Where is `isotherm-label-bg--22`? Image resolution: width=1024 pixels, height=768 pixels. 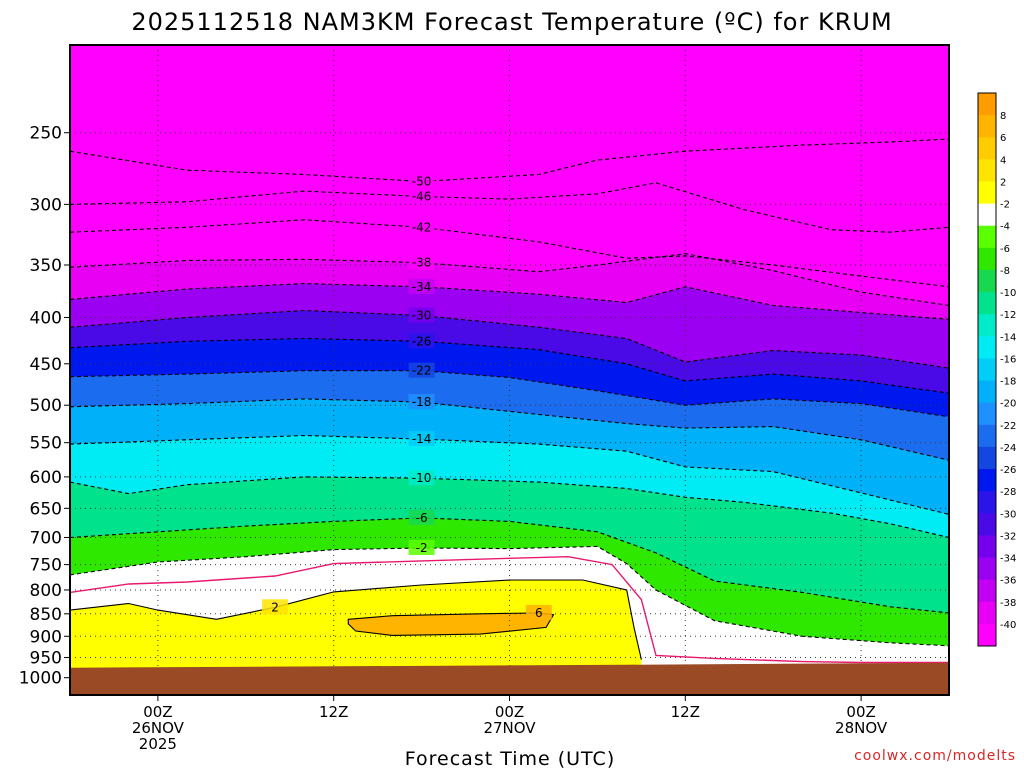 isotherm-label-bg--22 is located at coordinates (421, 370).